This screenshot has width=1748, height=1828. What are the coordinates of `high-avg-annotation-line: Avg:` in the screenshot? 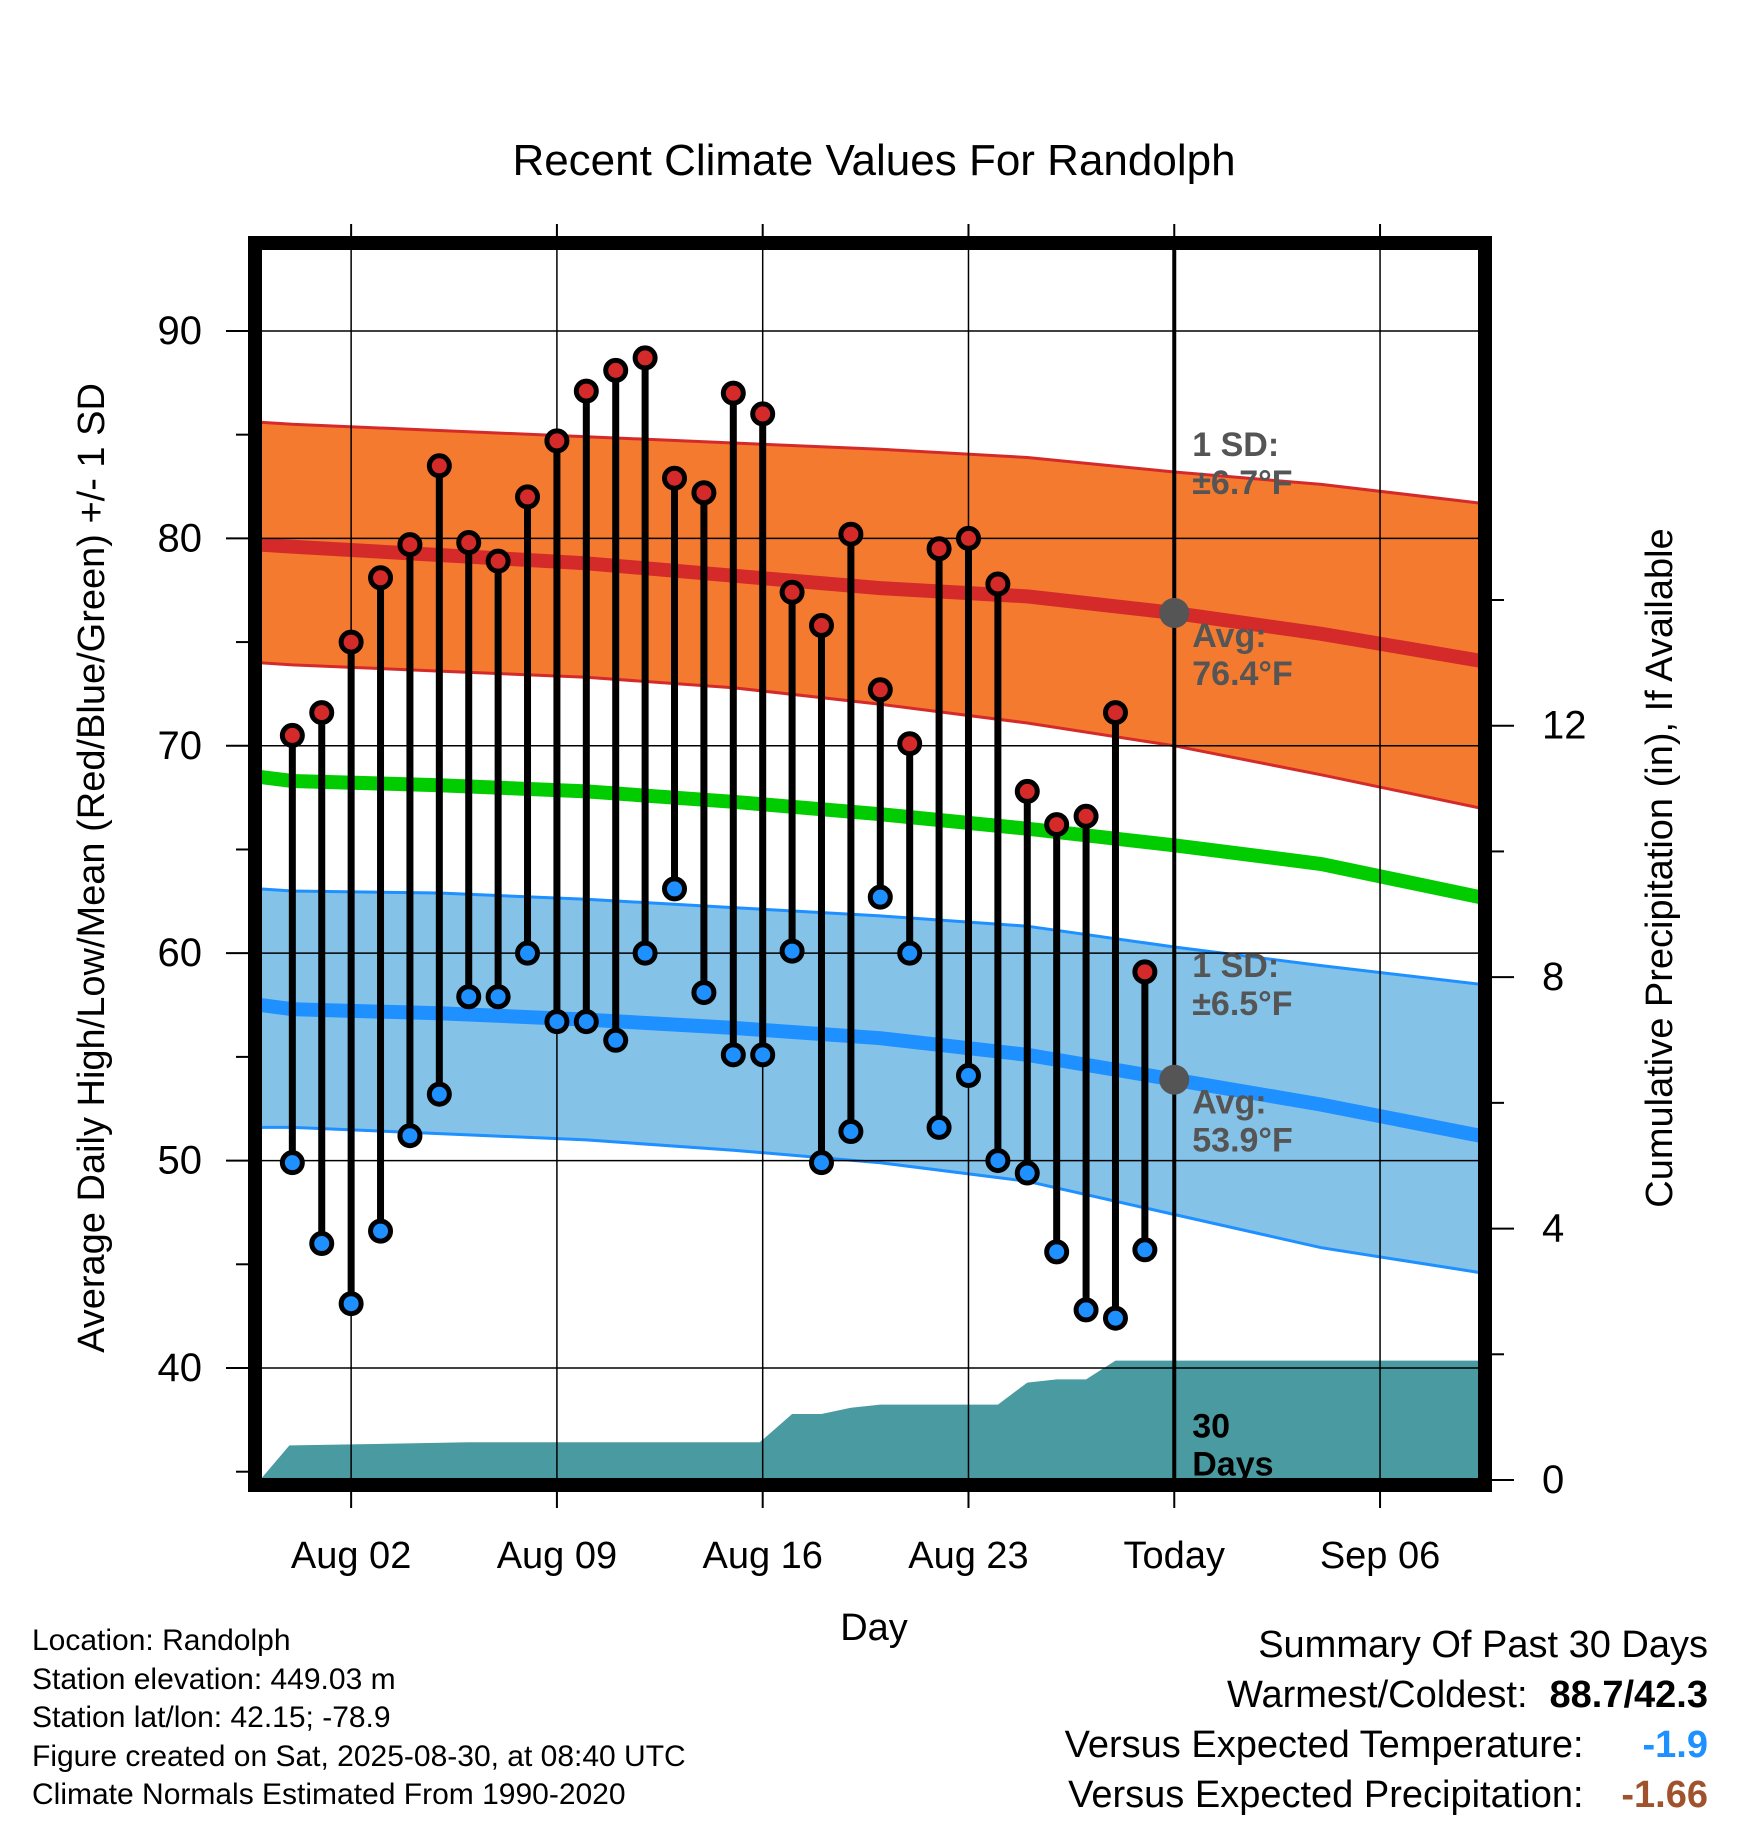 It's located at (1229, 636).